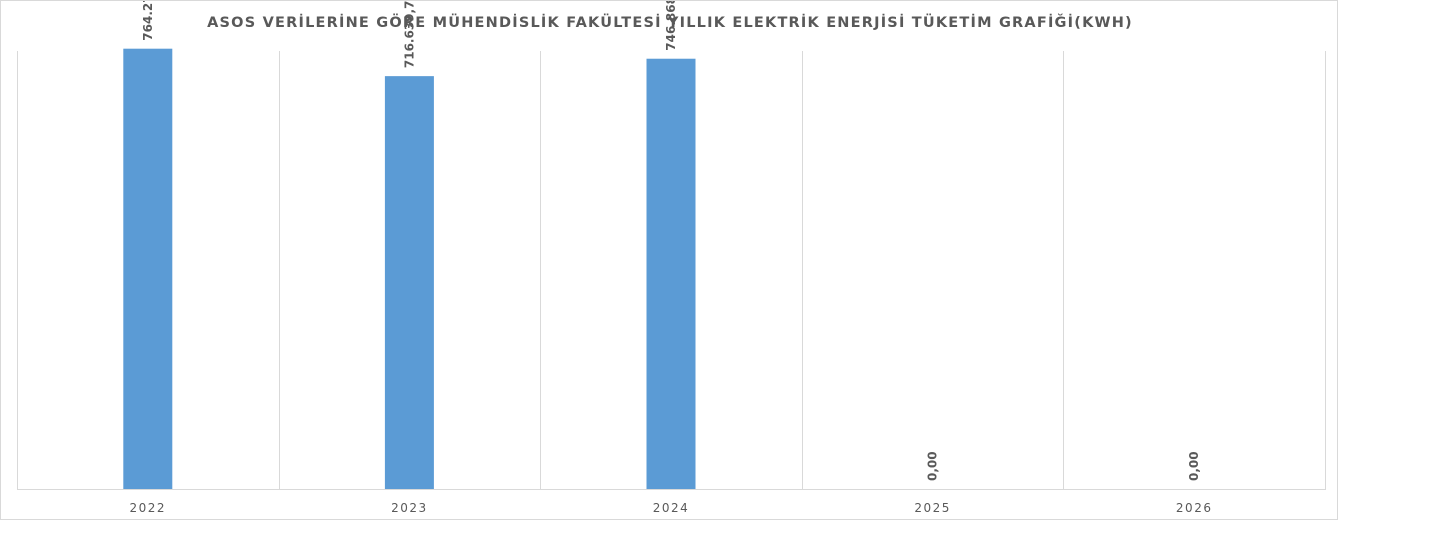 This screenshot has height=539, width=1444. I want to click on data-label-2024: 746.868,66, so click(671, 26).